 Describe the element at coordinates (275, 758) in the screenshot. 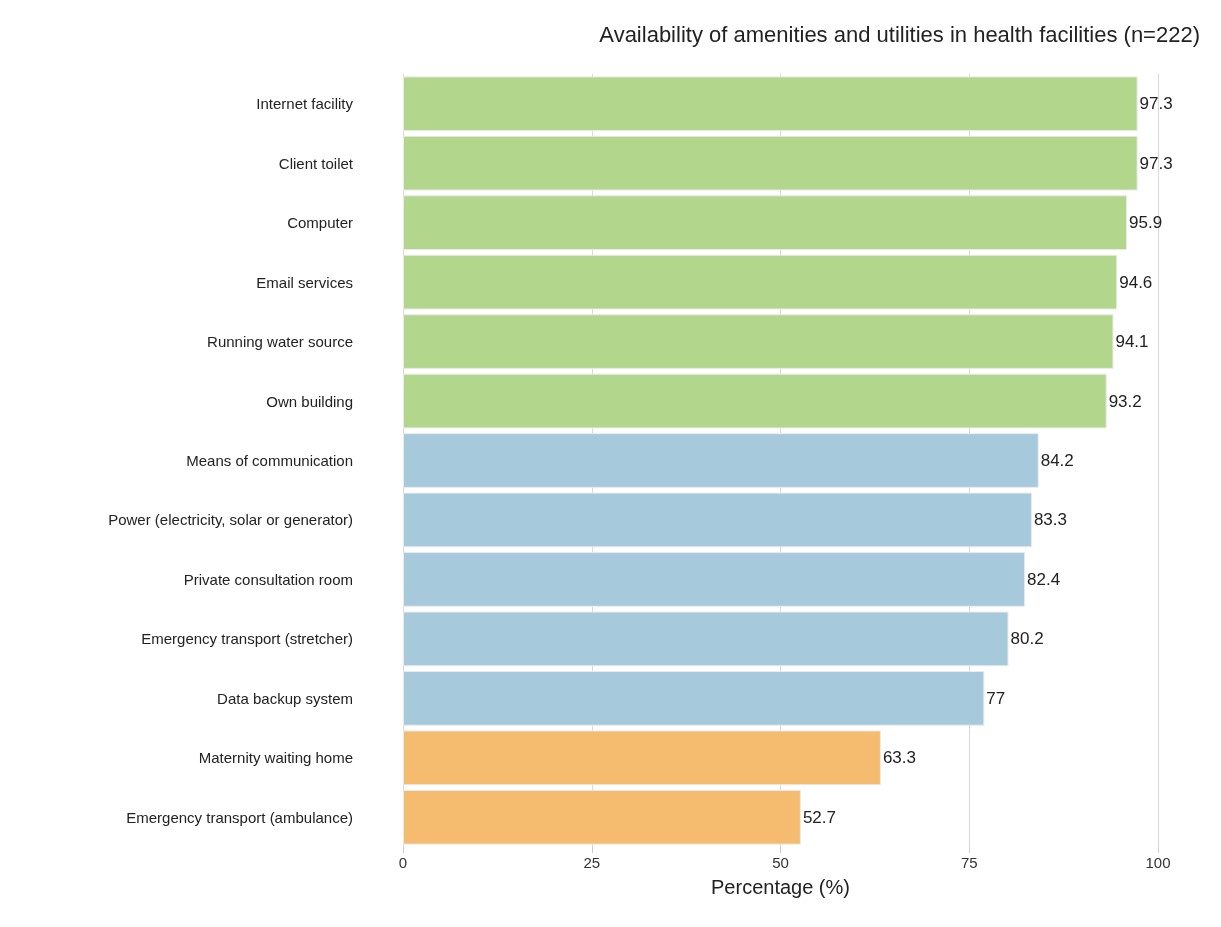

I see `y-tick-label: Maternity waiting home` at that location.